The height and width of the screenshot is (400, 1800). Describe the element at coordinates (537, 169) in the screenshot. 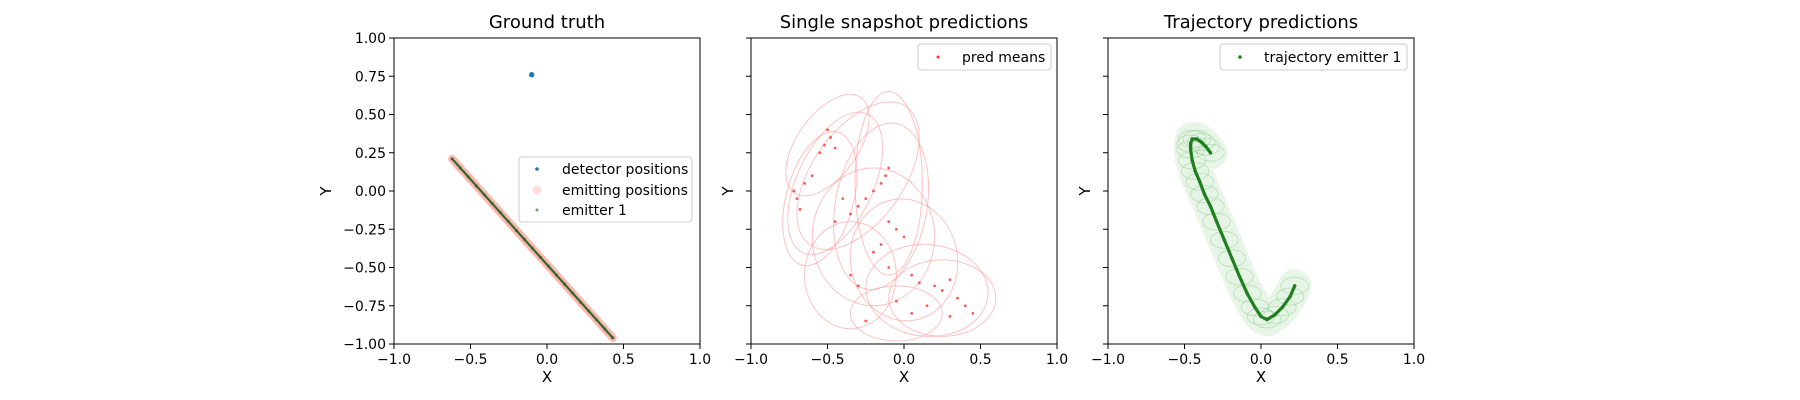

I see `legend-marker-detector` at that location.